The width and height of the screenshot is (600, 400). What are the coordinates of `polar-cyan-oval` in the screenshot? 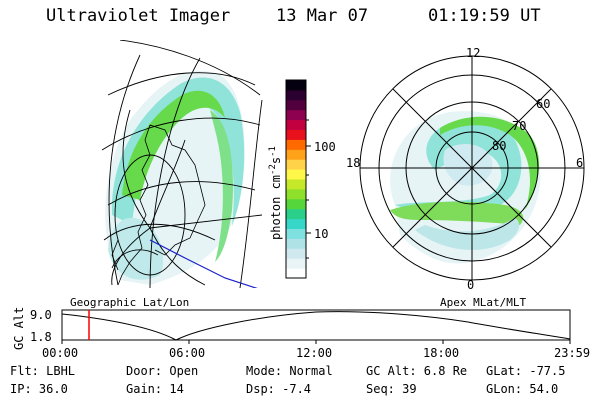 It's located at (458, 166).